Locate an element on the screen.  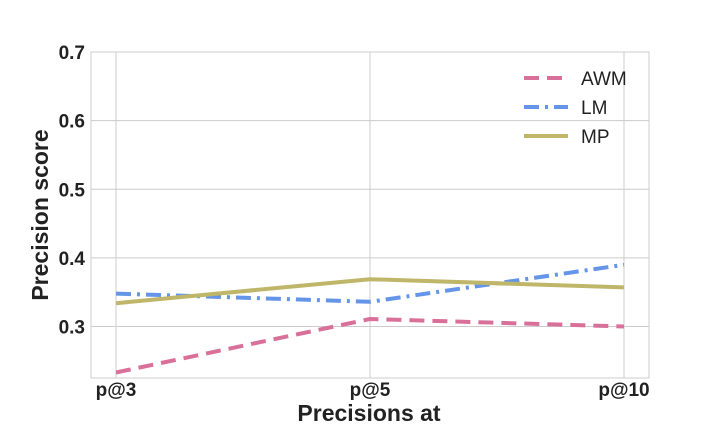
y-tick-label: 0.3 is located at coordinates (72, 328).